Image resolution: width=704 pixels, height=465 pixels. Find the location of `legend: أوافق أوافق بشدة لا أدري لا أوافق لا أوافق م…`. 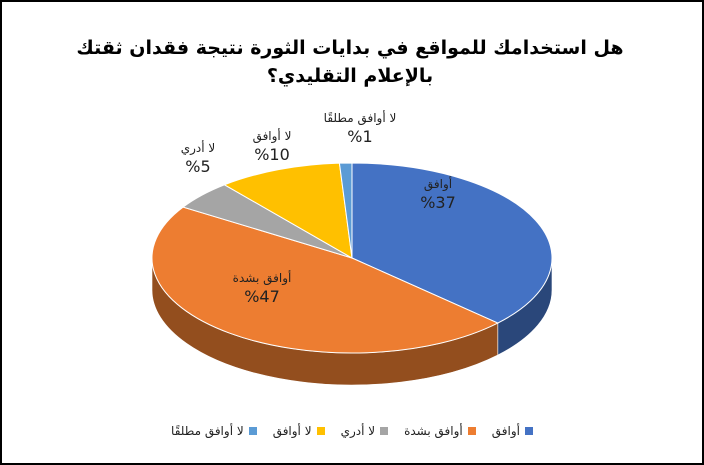

legend: أوافق أوافق بشدة لا أدري لا أوافق لا أوافق م… is located at coordinates (352, 431).